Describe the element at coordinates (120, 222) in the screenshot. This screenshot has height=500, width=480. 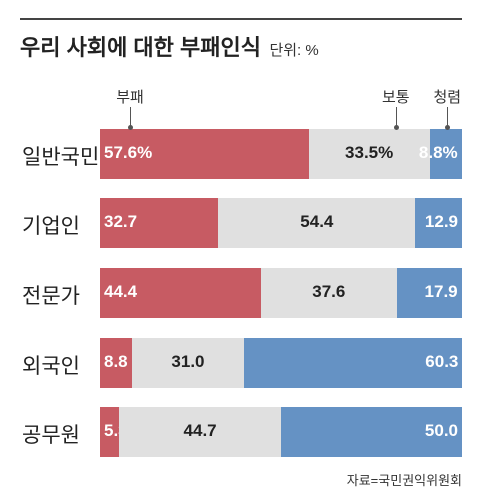
I see `data-label: 32.7` at that location.